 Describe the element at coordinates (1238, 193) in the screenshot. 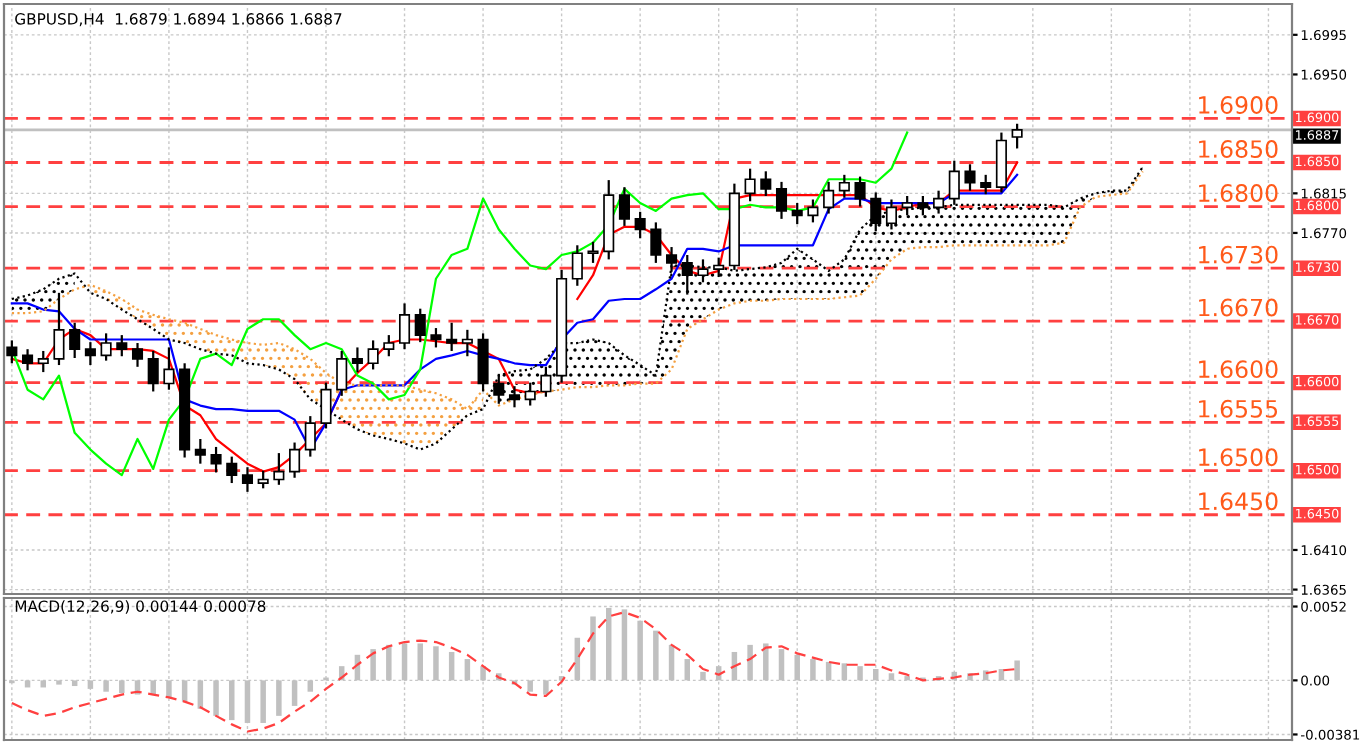

I see `text: 1.6800` at that location.